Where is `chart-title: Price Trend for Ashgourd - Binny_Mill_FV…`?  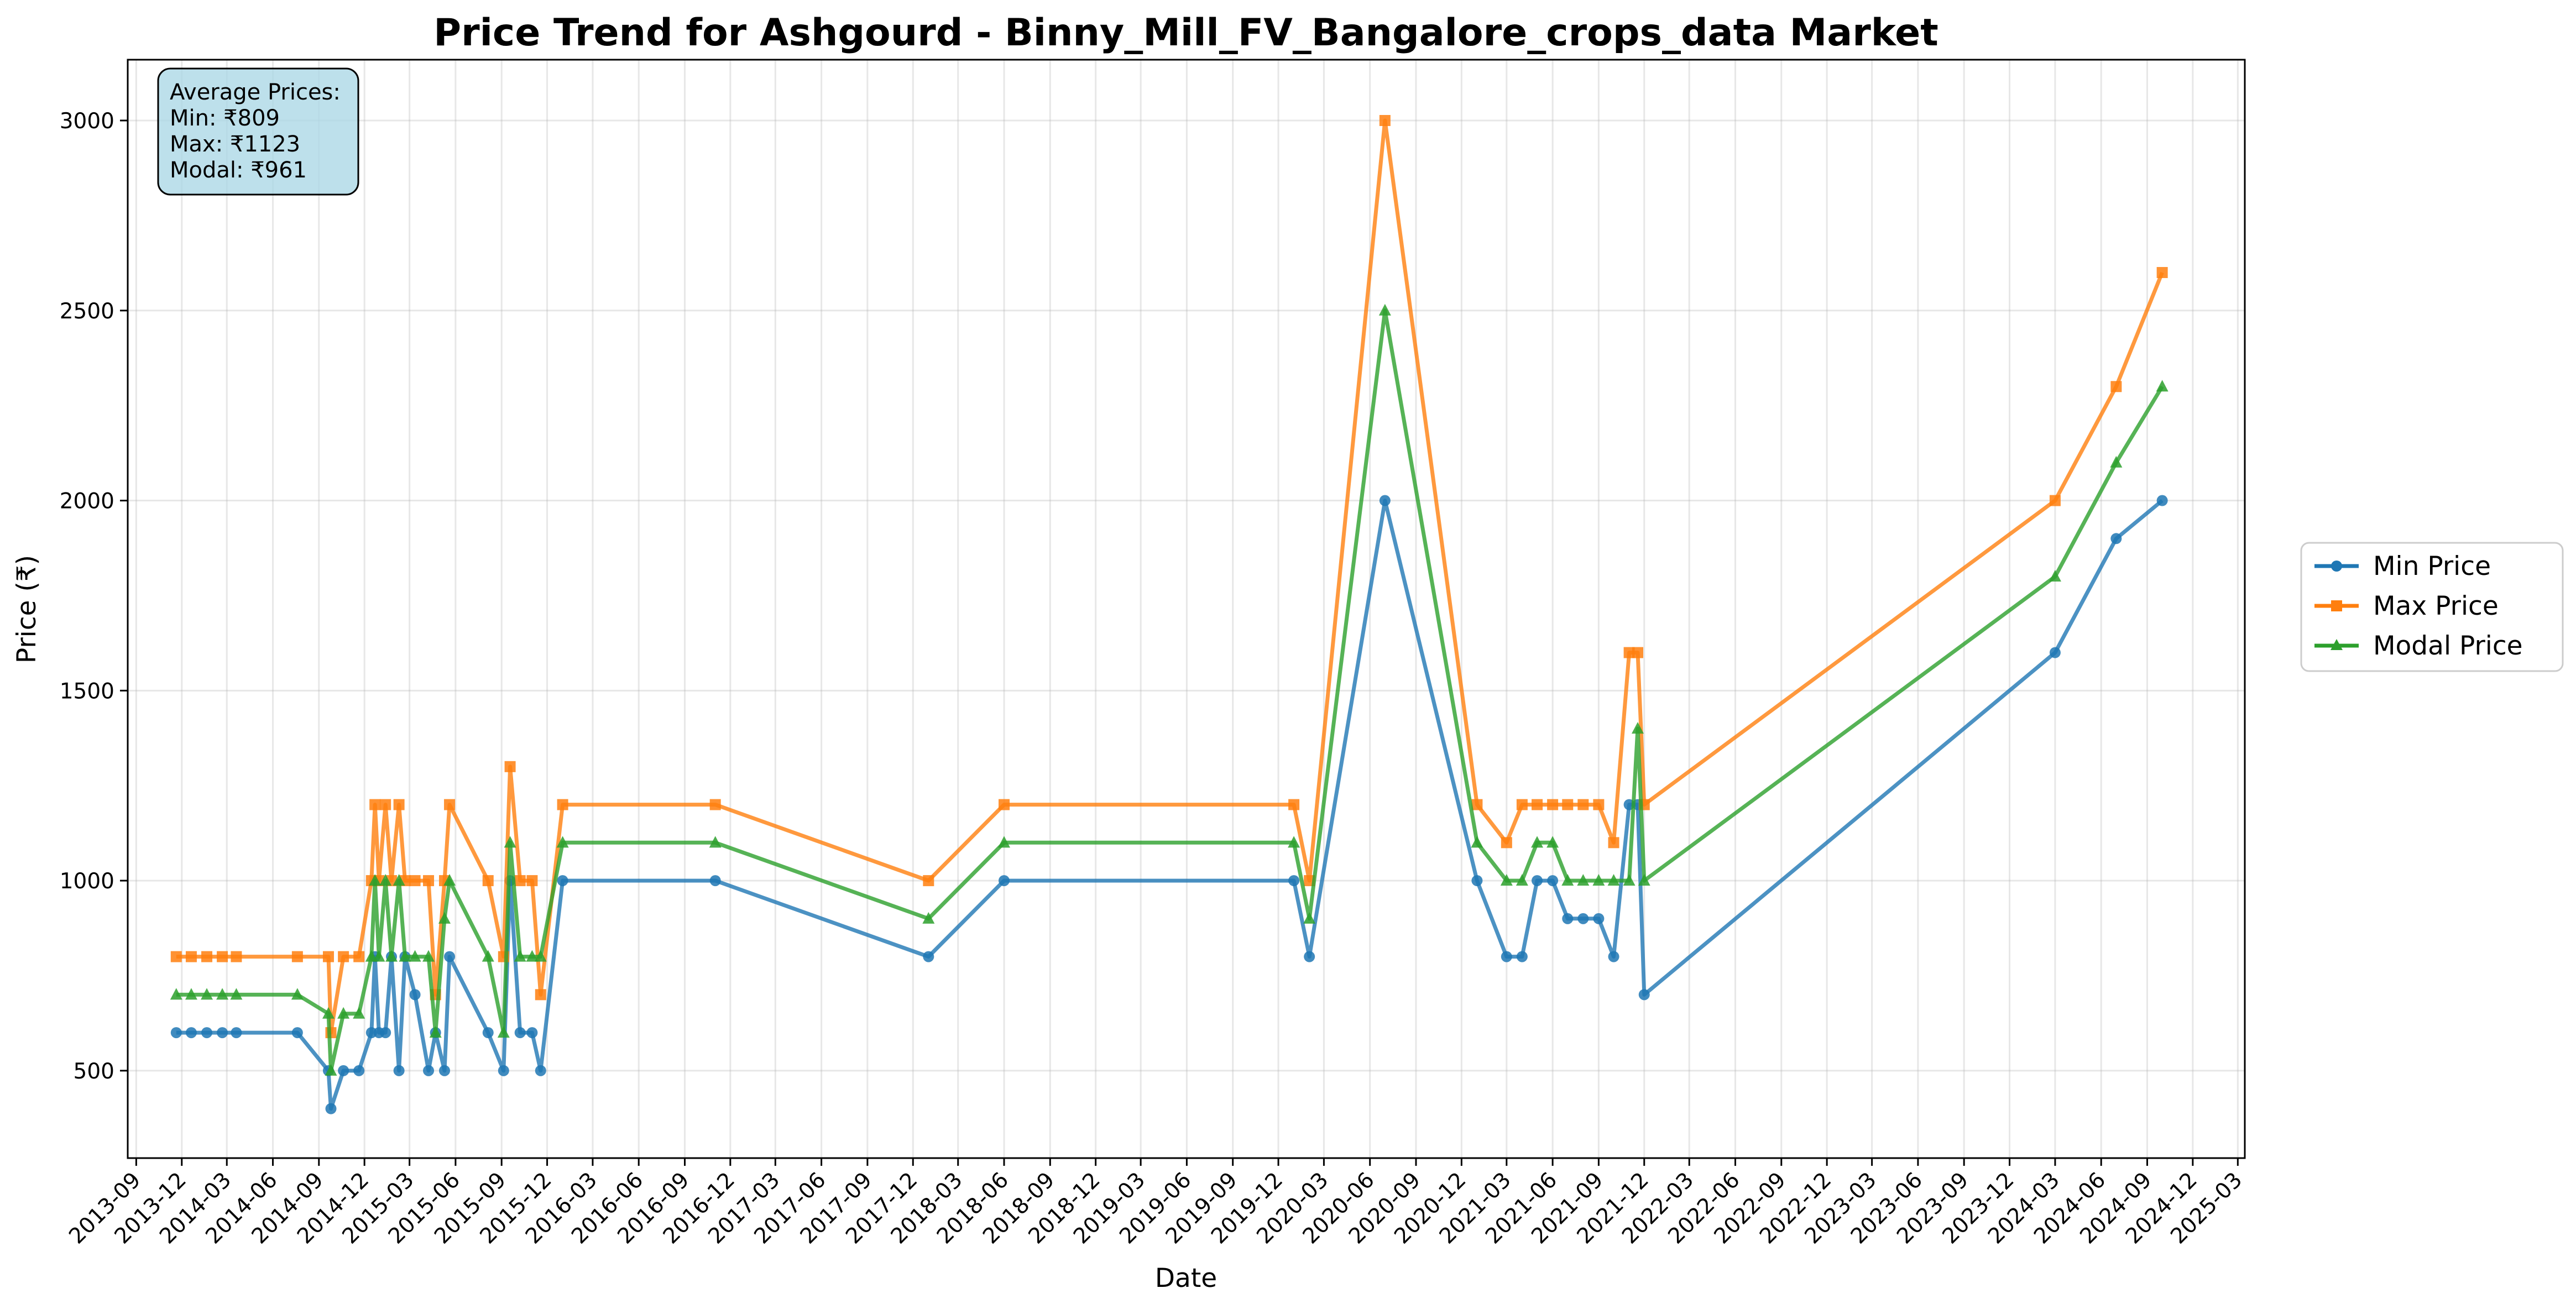 chart-title: Price Trend for Ashgourd - Binny_Mill_FV… is located at coordinates (1185, 33).